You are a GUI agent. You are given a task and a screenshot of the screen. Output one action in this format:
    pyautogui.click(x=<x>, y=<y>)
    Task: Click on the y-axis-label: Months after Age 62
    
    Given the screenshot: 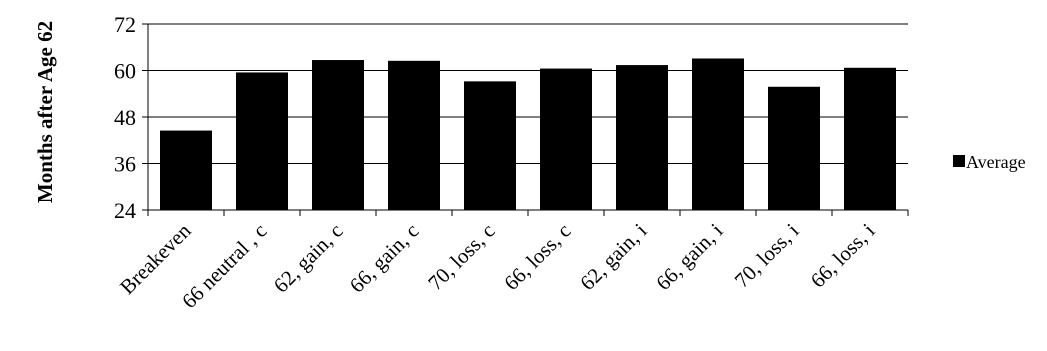 What is the action you would take?
    pyautogui.click(x=45, y=112)
    